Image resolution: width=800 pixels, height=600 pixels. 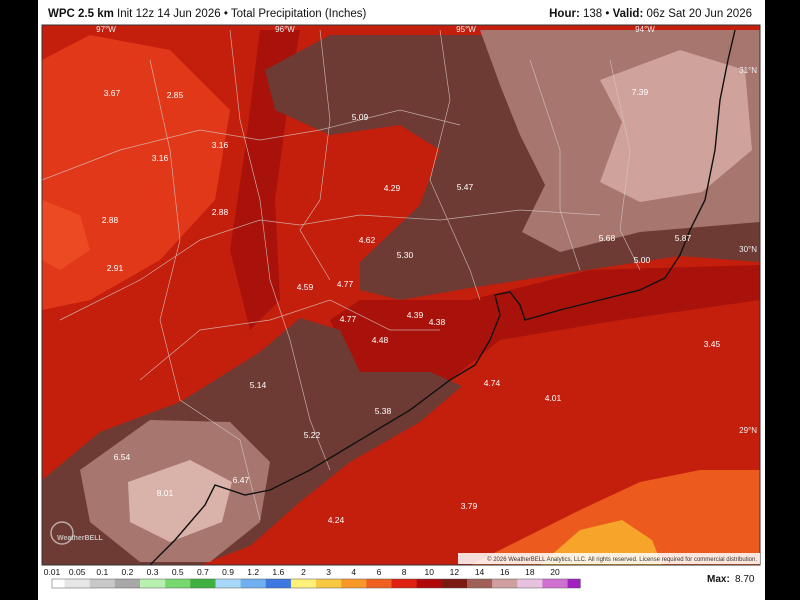 I want to click on hour-label: Hour:, so click(x=564, y=14).